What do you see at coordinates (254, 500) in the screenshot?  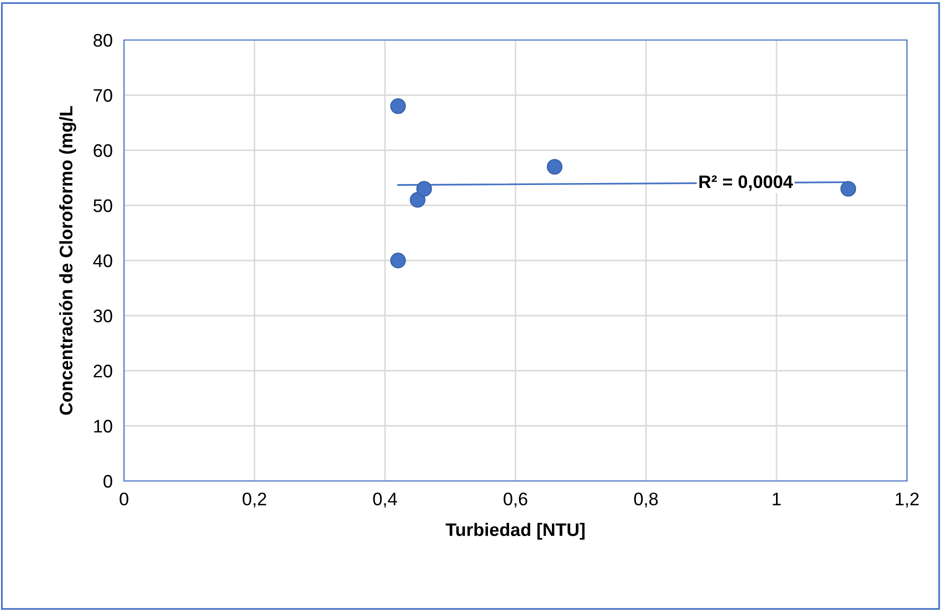 I see `x-tick-label: 0,2` at bounding box center [254, 500].